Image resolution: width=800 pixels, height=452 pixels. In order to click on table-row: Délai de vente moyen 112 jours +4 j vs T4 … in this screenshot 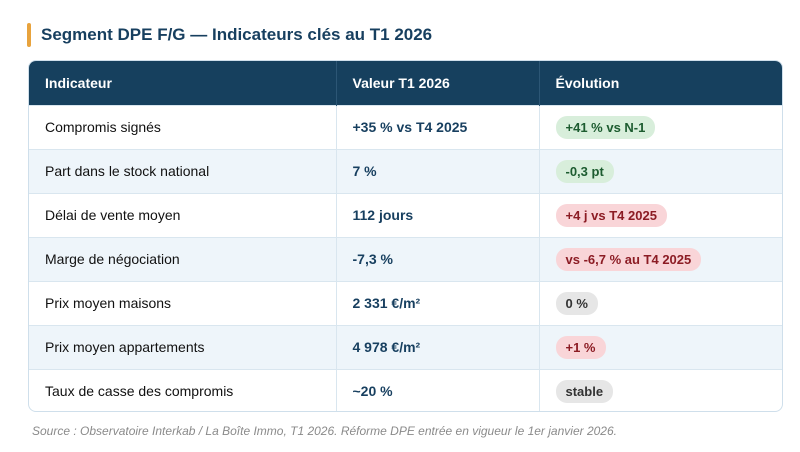, I will do `click(405, 214)`.